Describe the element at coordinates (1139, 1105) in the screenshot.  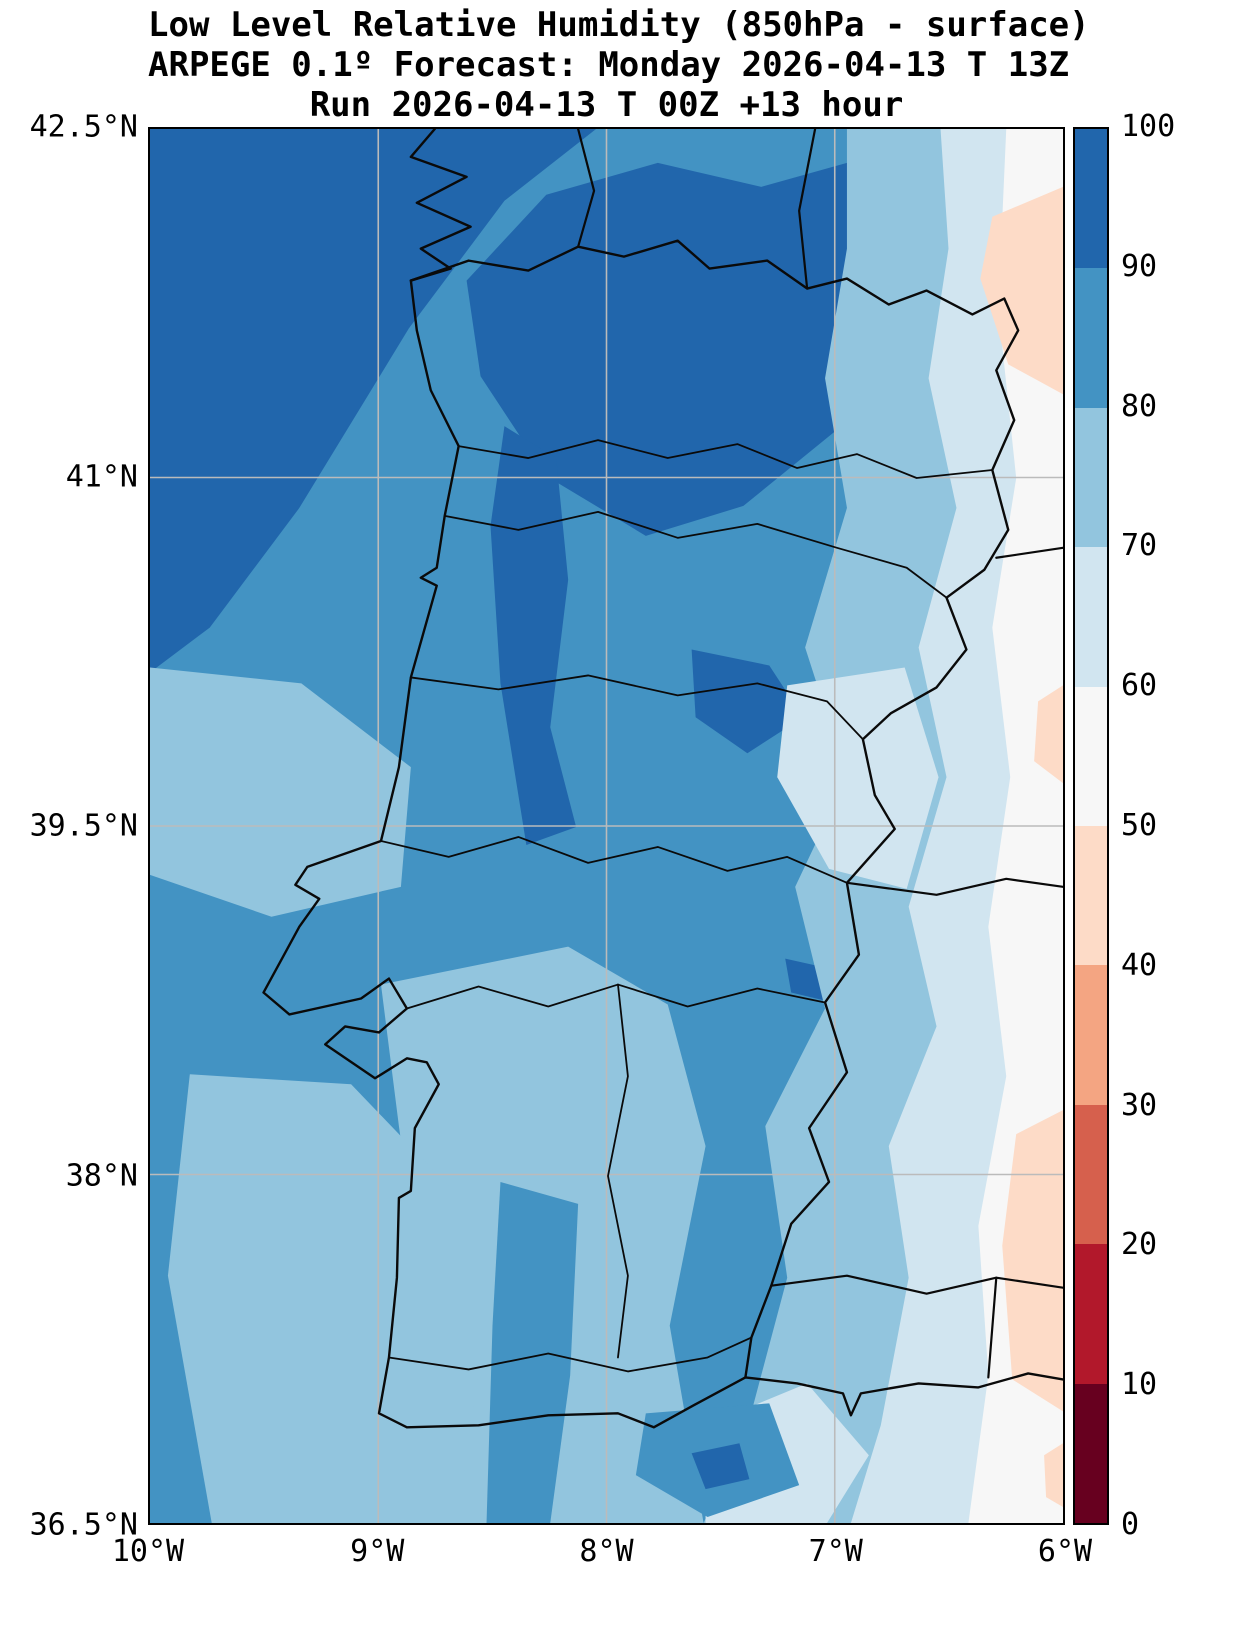
I see `colorbar-tick-label: 30` at that location.